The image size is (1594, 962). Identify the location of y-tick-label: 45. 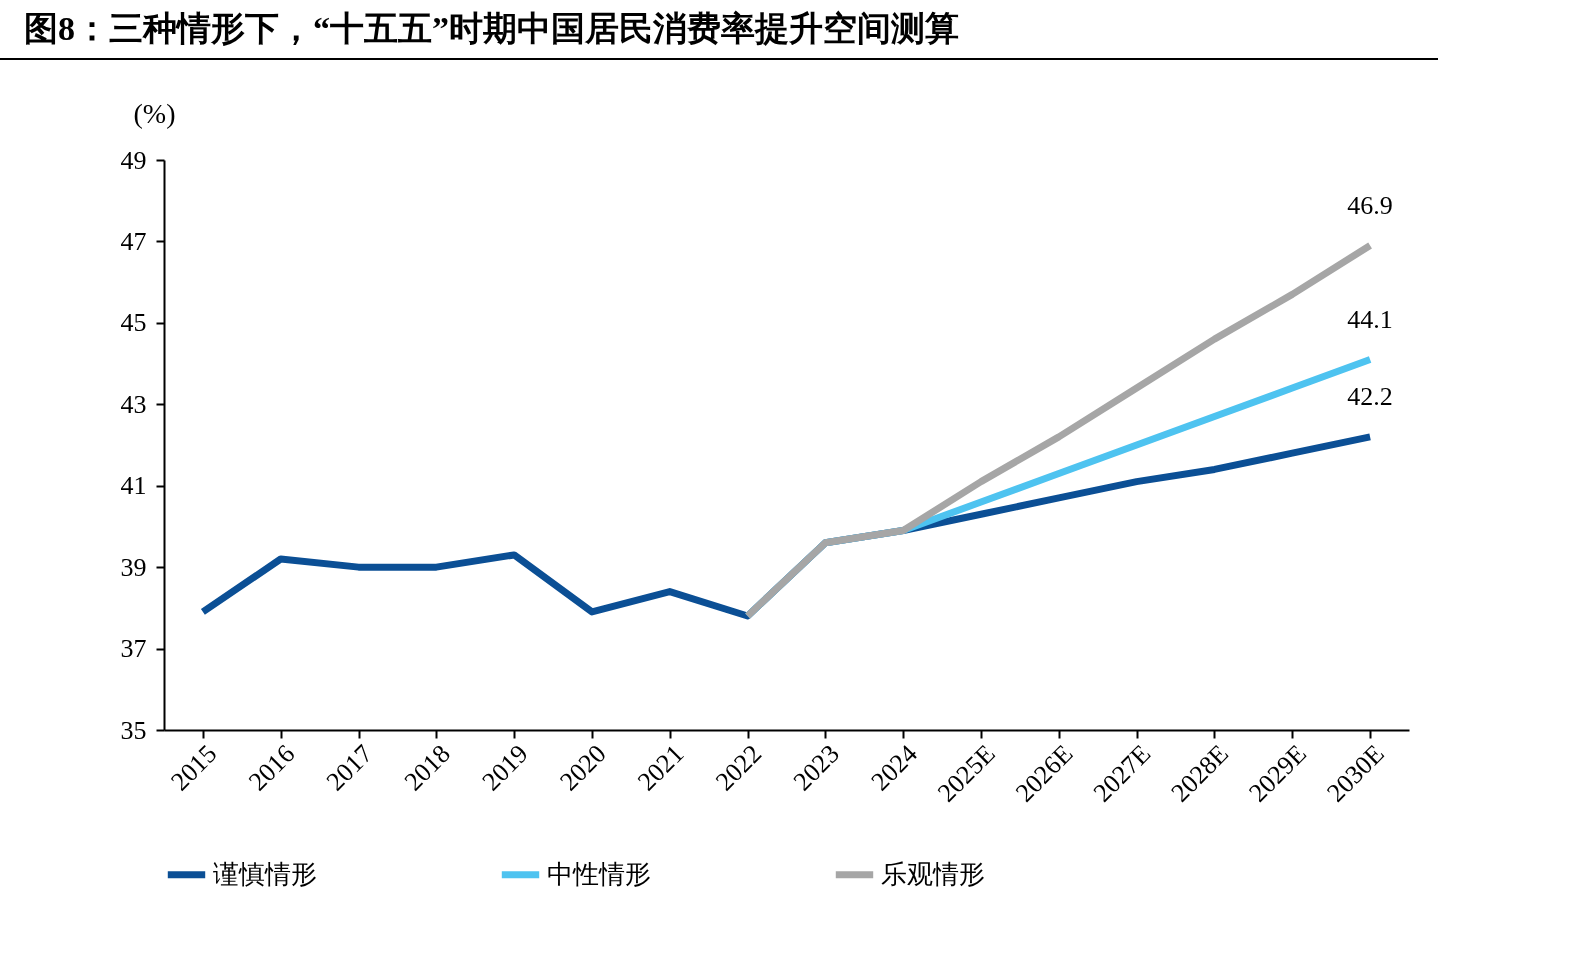
(133, 323).